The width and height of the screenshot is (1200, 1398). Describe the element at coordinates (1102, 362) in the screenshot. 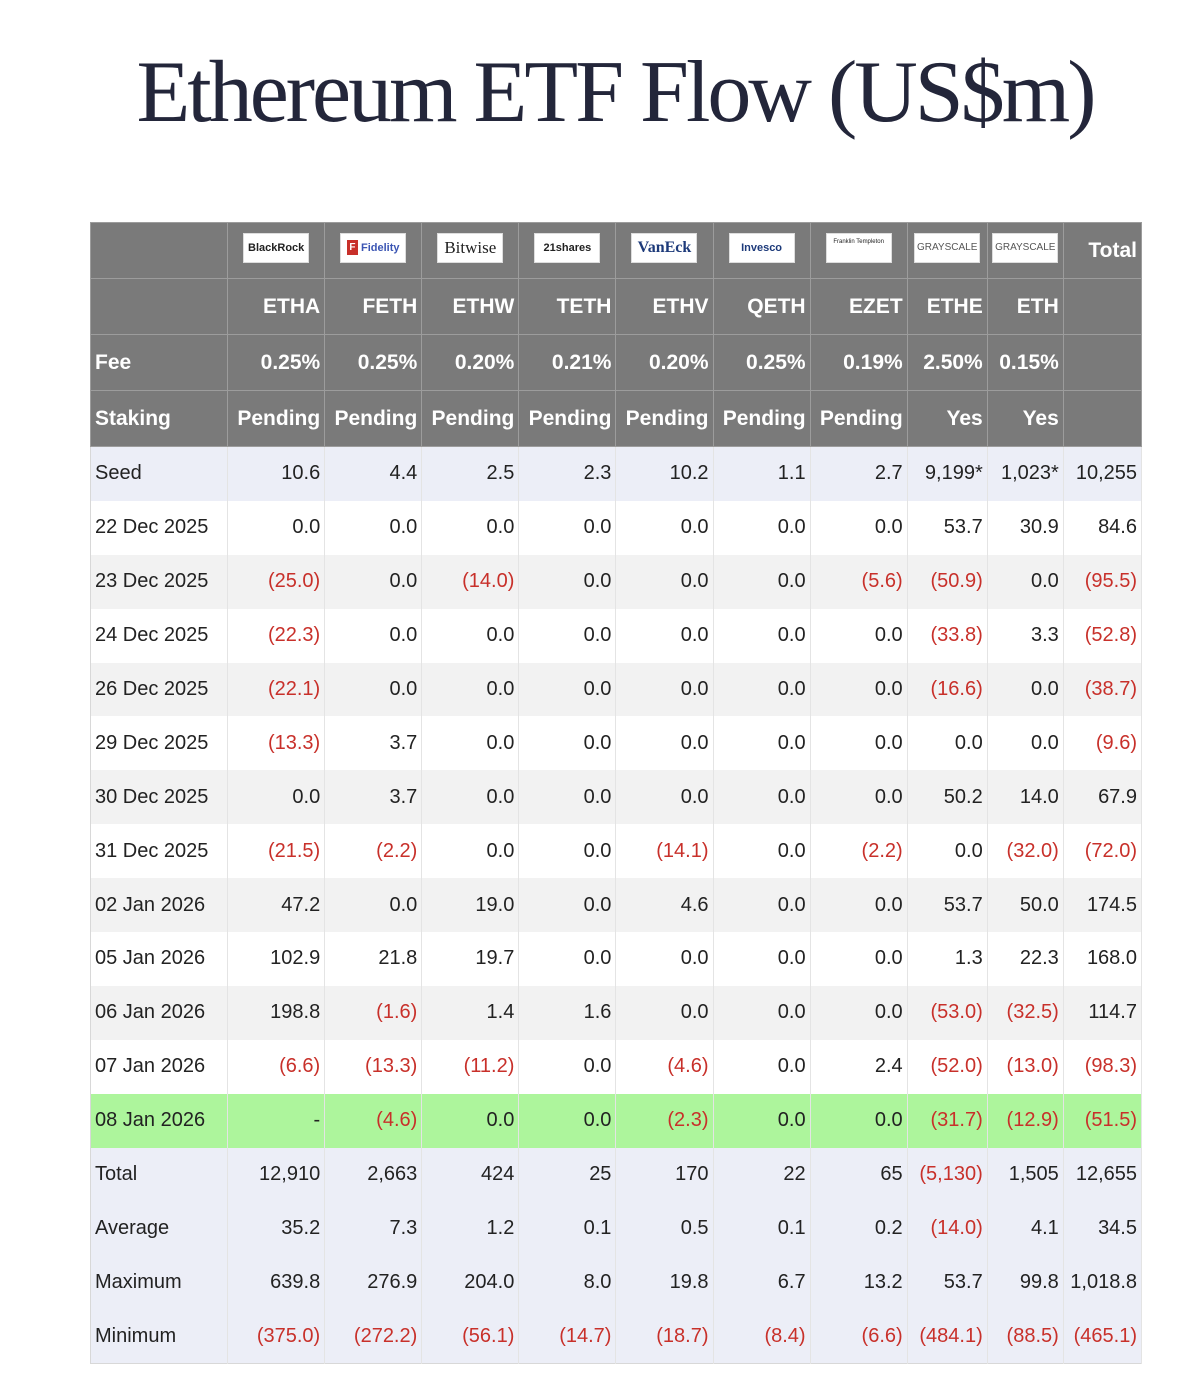

I see `empty-cell` at that location.